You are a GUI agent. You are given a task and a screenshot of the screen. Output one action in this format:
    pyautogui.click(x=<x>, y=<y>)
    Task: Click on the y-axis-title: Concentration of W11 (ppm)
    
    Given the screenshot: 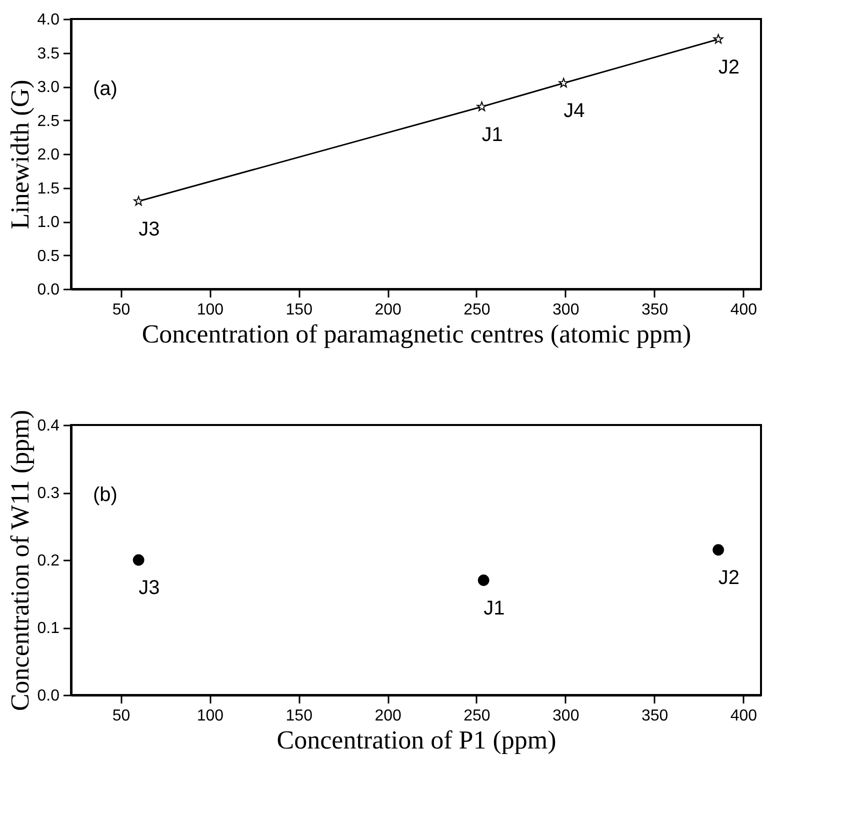 What is the action you would take?
    pyautogui.click(x=19, y=561)
    